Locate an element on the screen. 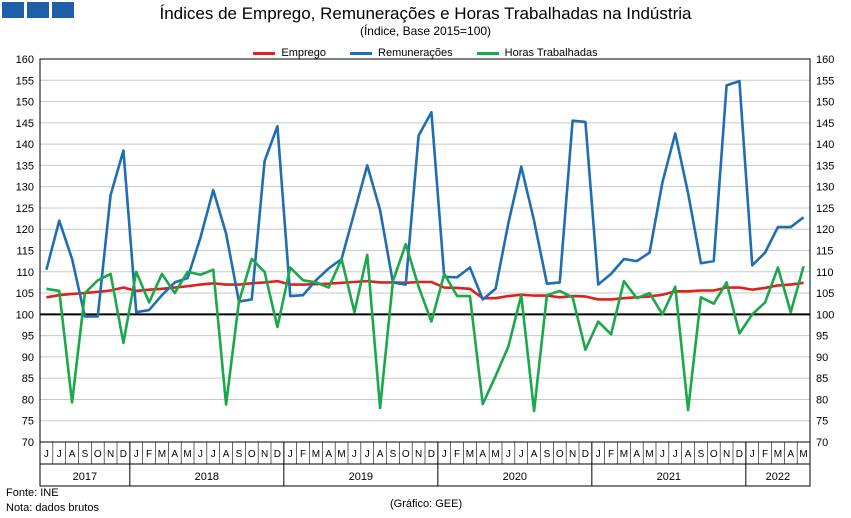 Image resolution: width=851 pixels, height=518 pixels. y-tick-label-right: 85 is located at coordinates (822, 379).